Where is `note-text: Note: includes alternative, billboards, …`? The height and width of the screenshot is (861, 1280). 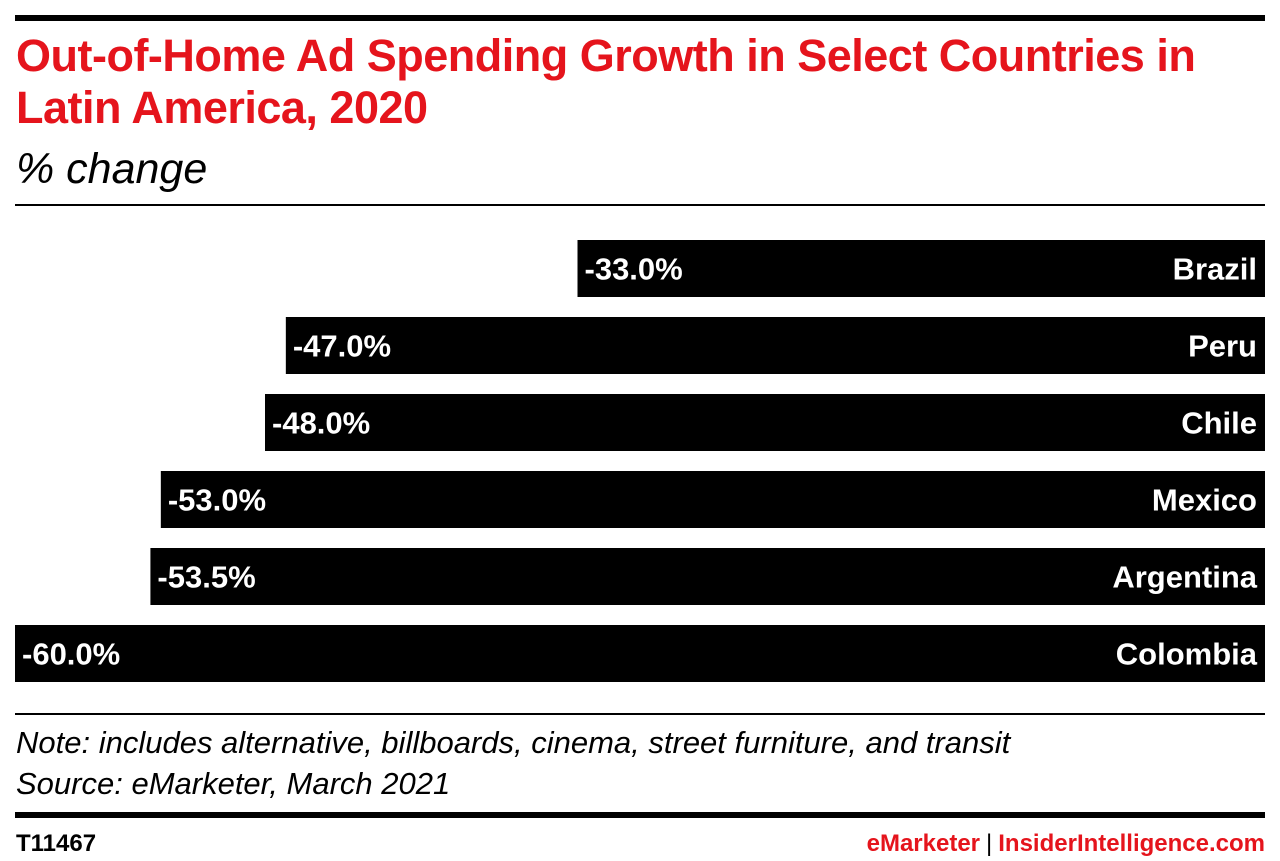 note-text: Note: includes alternative, billboards, … is located at coordinates (513, 742).